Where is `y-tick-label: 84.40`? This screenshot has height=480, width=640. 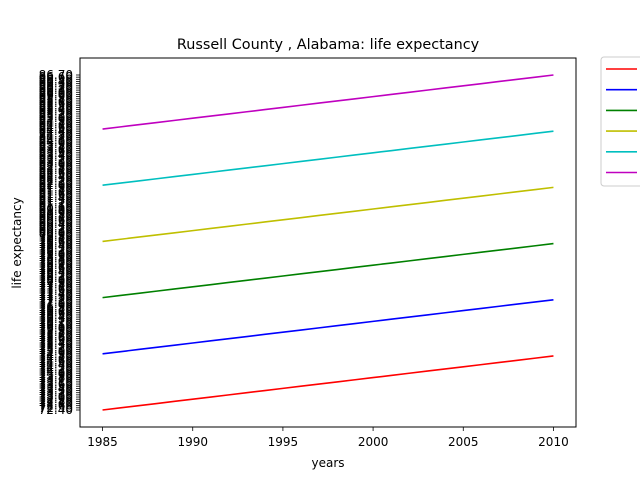
y-tick-label: 84.40 is located at coordinates (56, 131).